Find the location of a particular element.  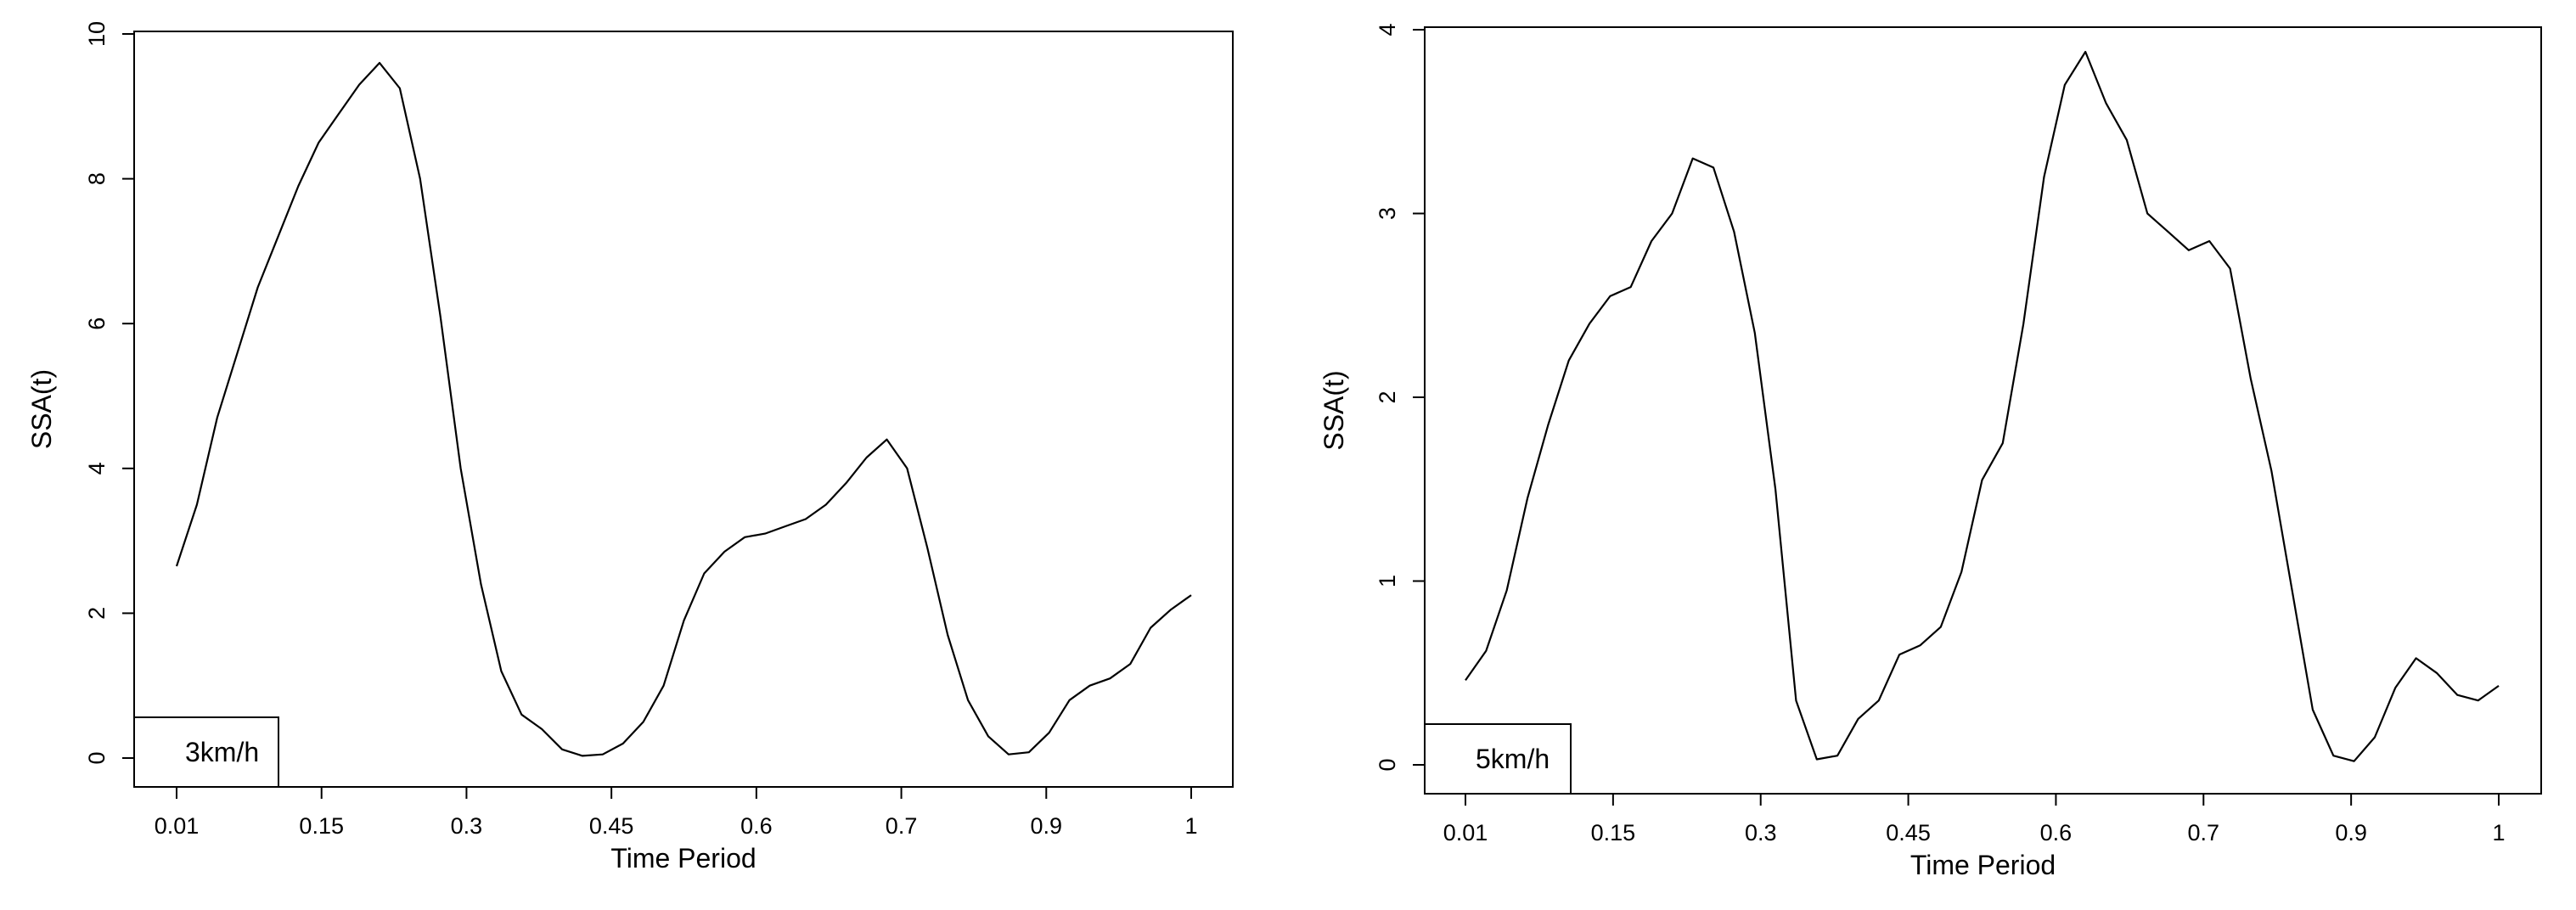

y-tick-label: 8 is located at coordinates (97, 178).